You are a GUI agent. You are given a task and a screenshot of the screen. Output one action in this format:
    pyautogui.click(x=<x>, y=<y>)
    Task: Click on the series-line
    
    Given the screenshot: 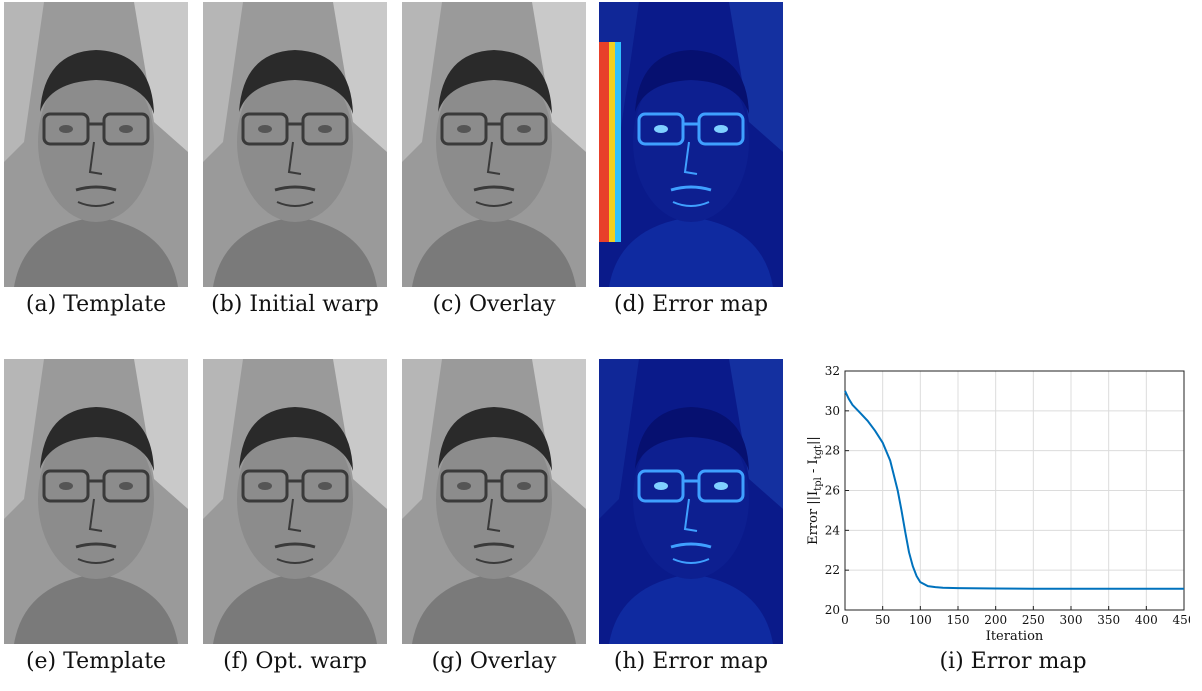 What is the action you would take?
    pyautogui.click(x=1014, y=490)
    